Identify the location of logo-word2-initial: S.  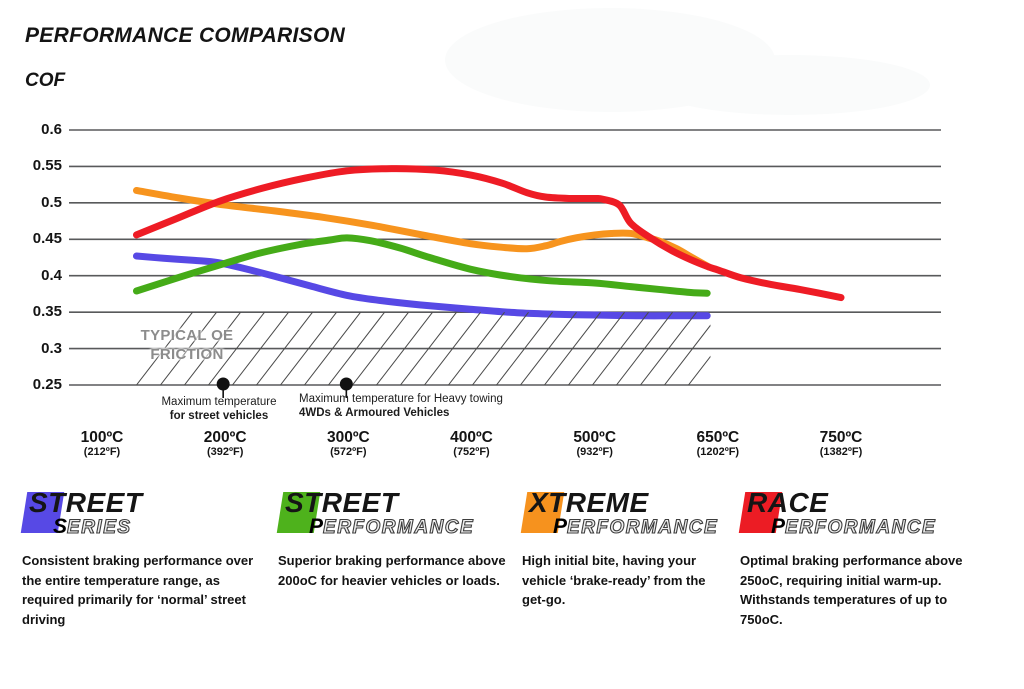
(60, 526).